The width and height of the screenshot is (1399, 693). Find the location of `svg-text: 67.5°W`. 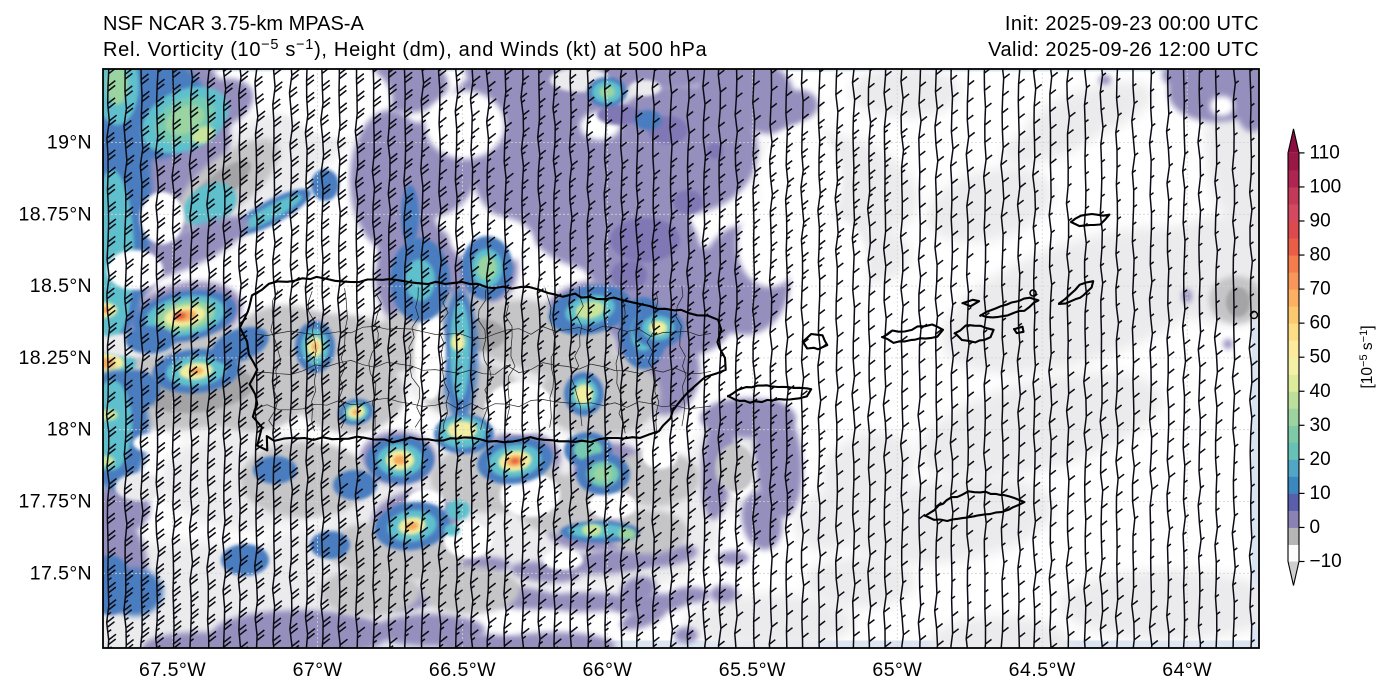

svg-text: 67.5°W is located at coordinates (172, 670).